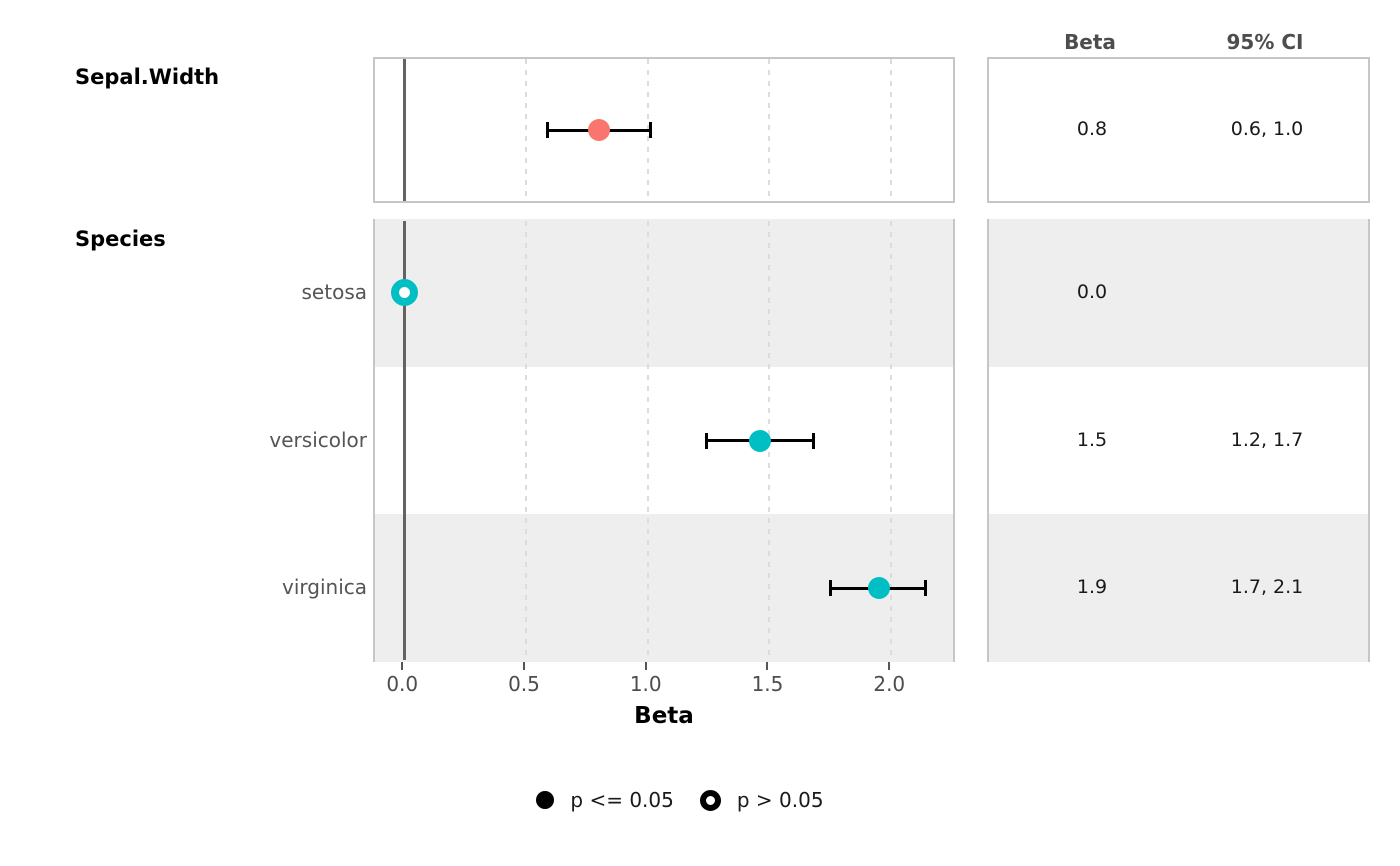 The image size is (1400, 866). Describe the element at coordinates (645, 684) in the screenshot. I see `x-tick-label-1.0: 1.0` at that location.